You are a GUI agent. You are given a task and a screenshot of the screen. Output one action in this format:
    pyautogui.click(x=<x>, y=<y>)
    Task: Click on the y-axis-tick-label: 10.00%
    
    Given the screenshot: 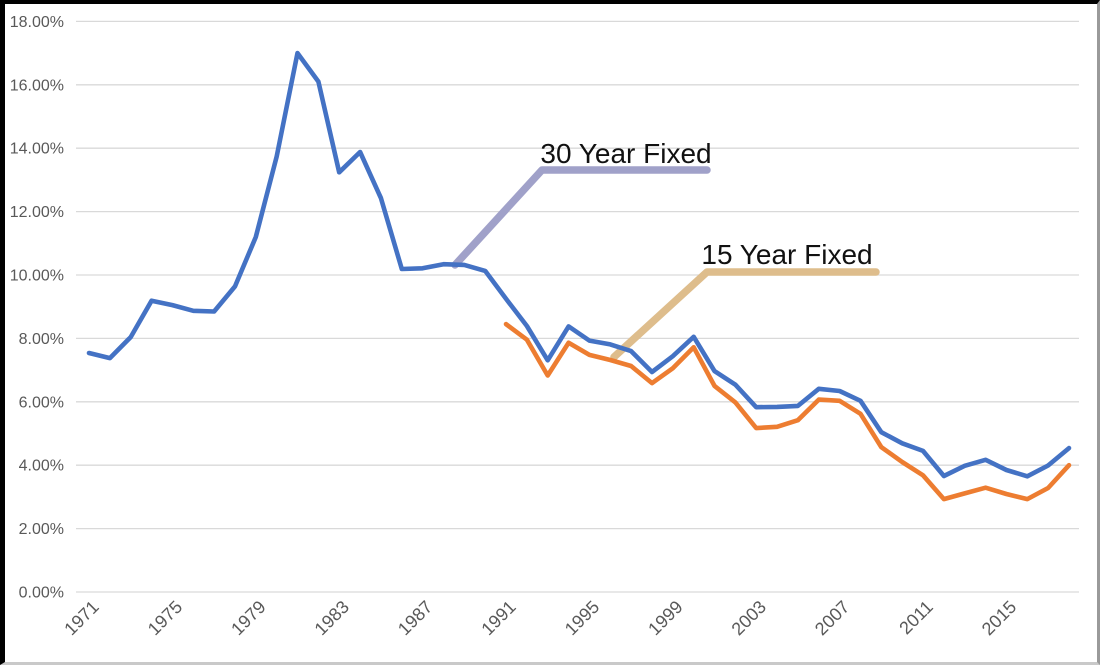 What is the action you would take?
    pyautogui.click(x=37, y=276)
    